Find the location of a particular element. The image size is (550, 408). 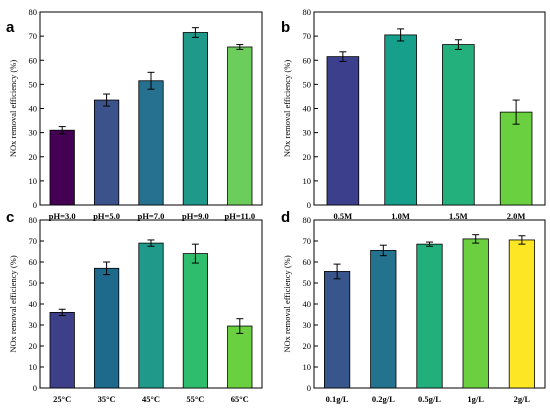

category-label: 25°C is located at coordinates (62, 399).